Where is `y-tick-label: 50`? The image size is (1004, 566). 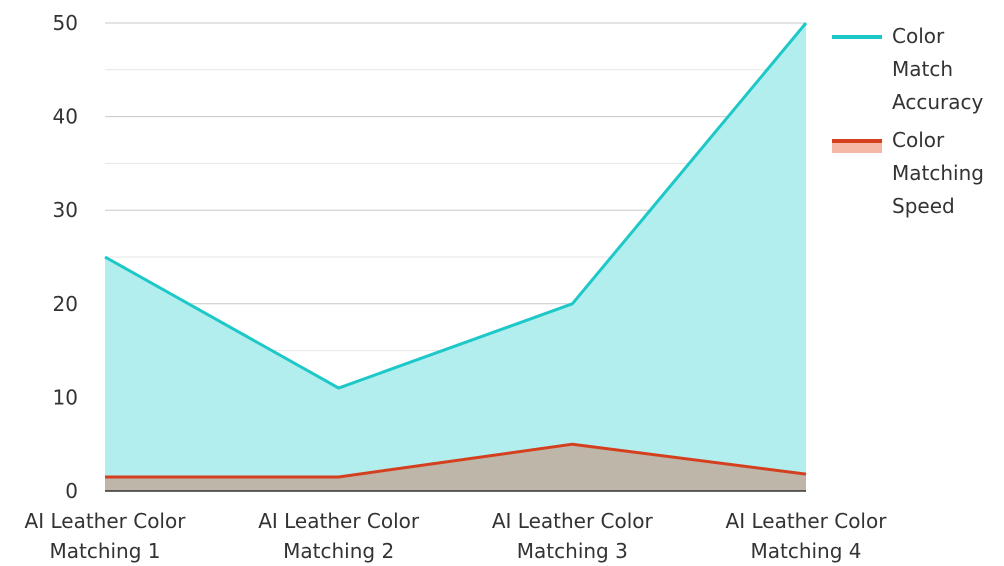 y-tick-label: 50 is located at coordinates (65, 23).